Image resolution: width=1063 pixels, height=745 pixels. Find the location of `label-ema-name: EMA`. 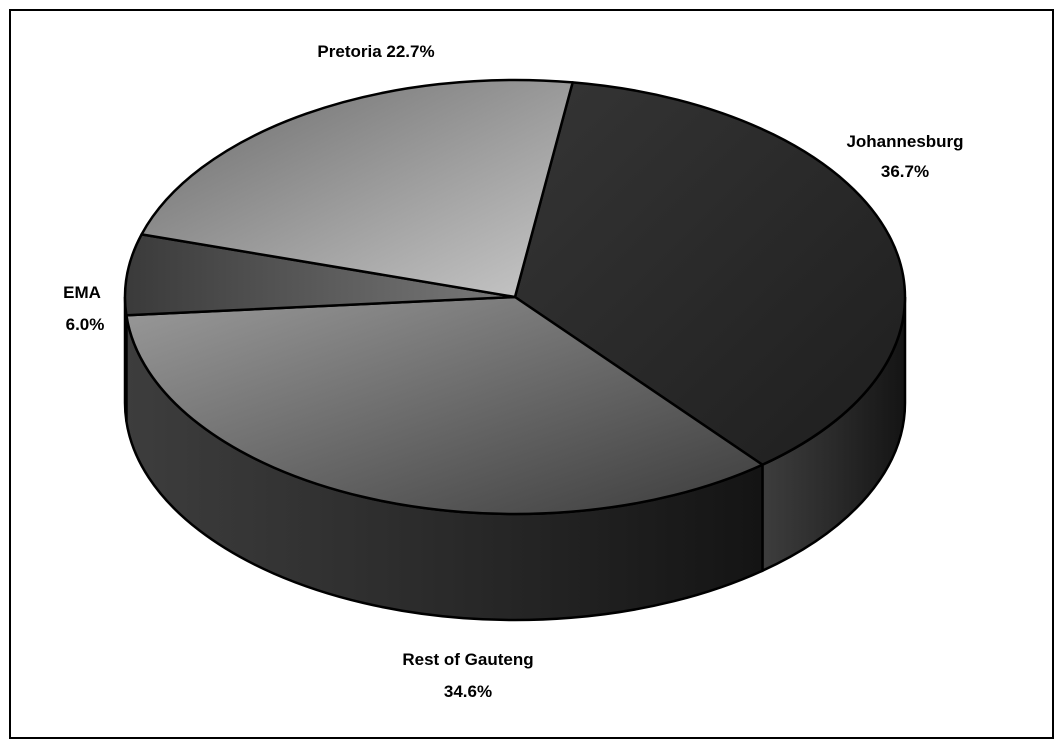

label-ema-name: EMA is located at coordinates (82, 292).